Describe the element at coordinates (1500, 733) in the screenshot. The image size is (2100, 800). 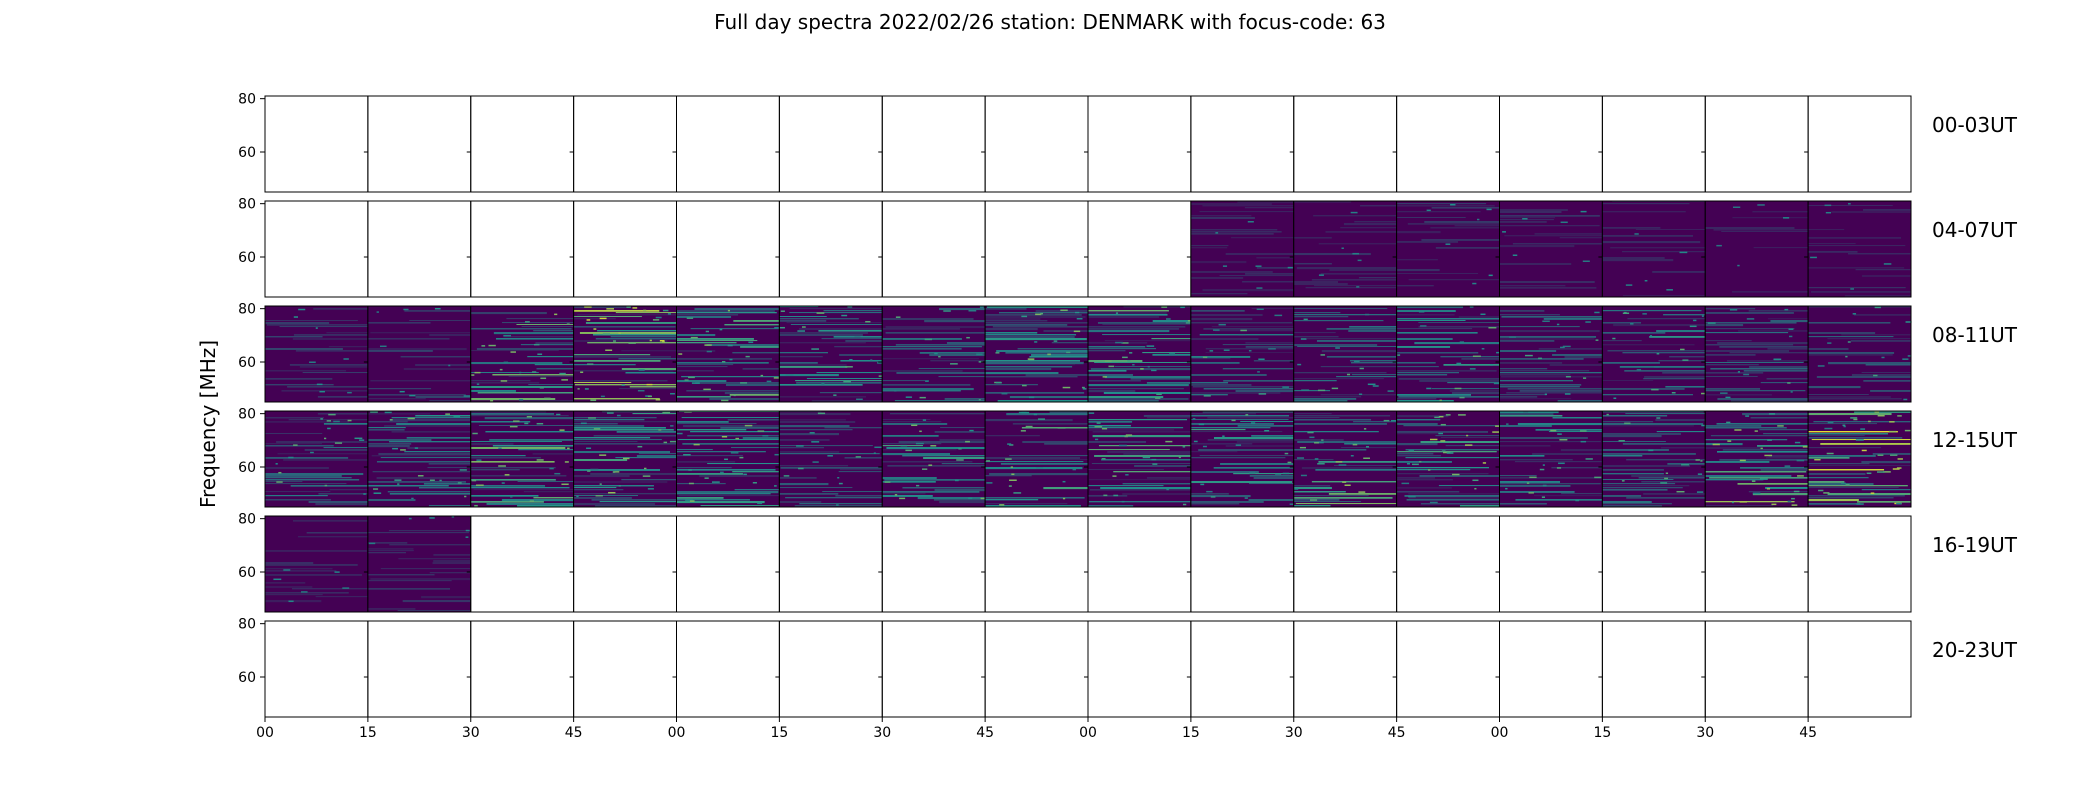
I see `x-tick-label: 00` at that location.